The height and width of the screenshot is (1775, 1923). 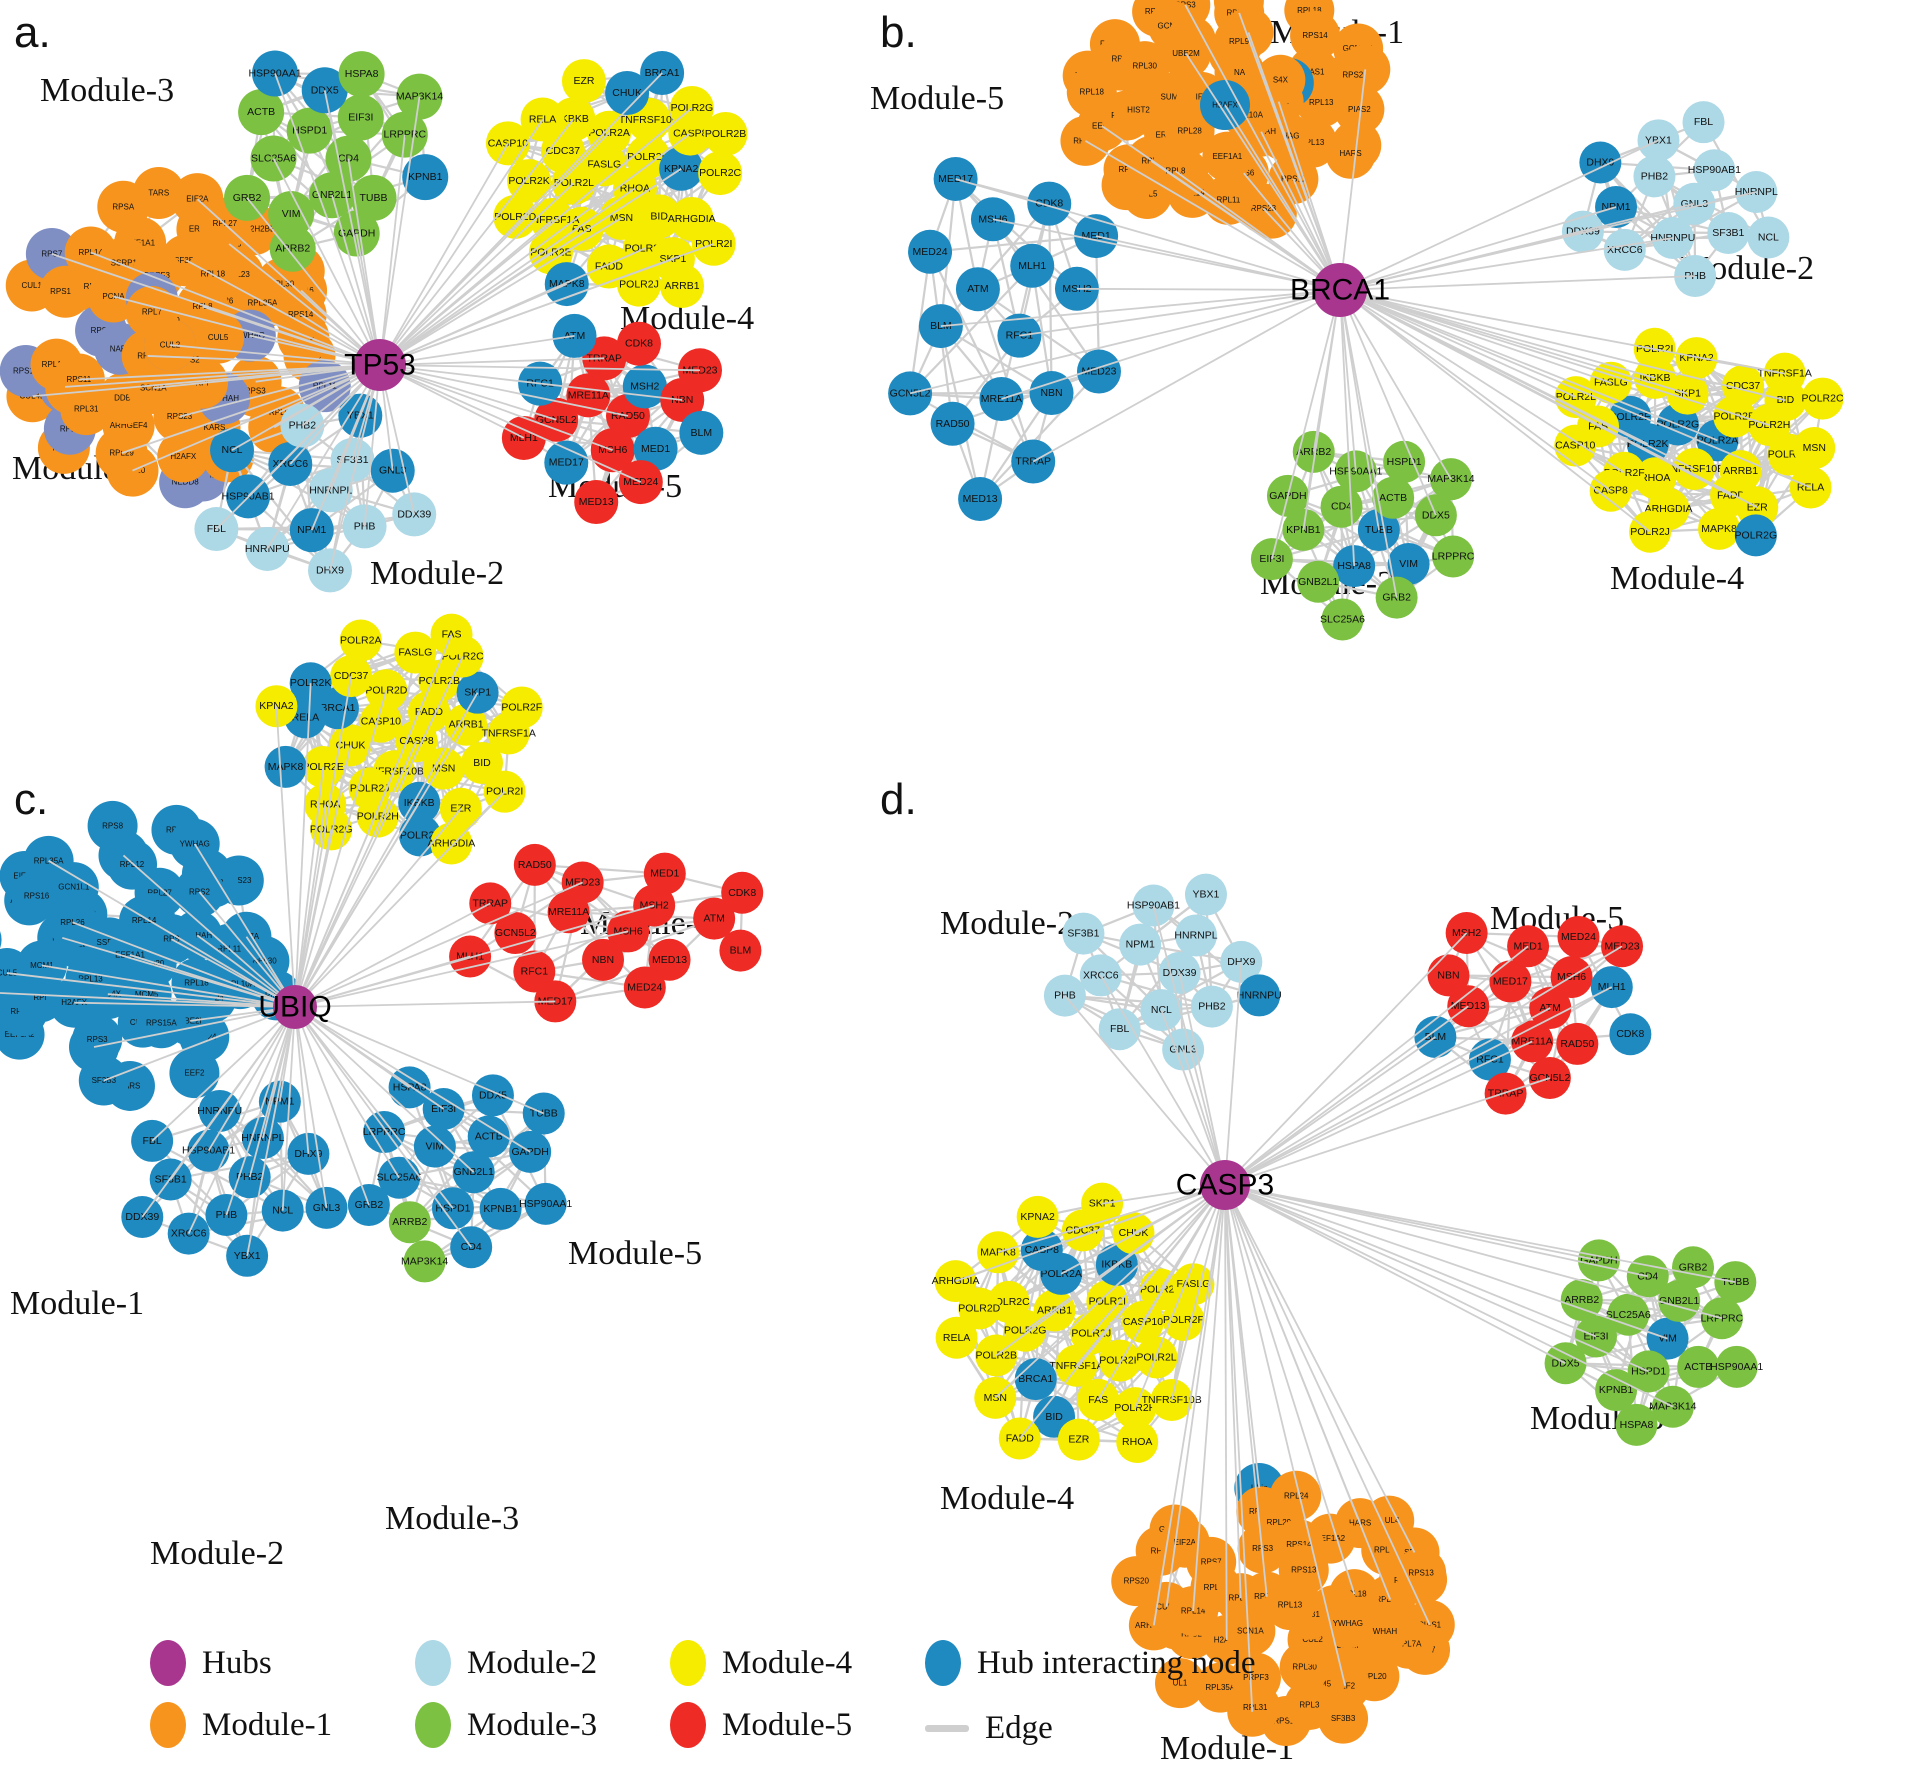 I want to click on network-node: GAPDH, so click(x=530, y=1151).